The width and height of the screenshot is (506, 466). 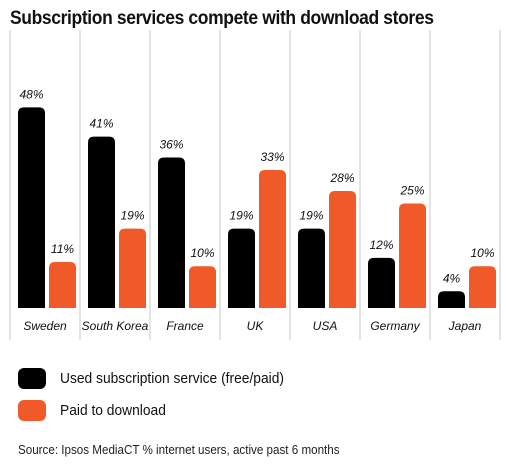 I want to click on legend-swatch-subscription, so click(x=32, y=378).